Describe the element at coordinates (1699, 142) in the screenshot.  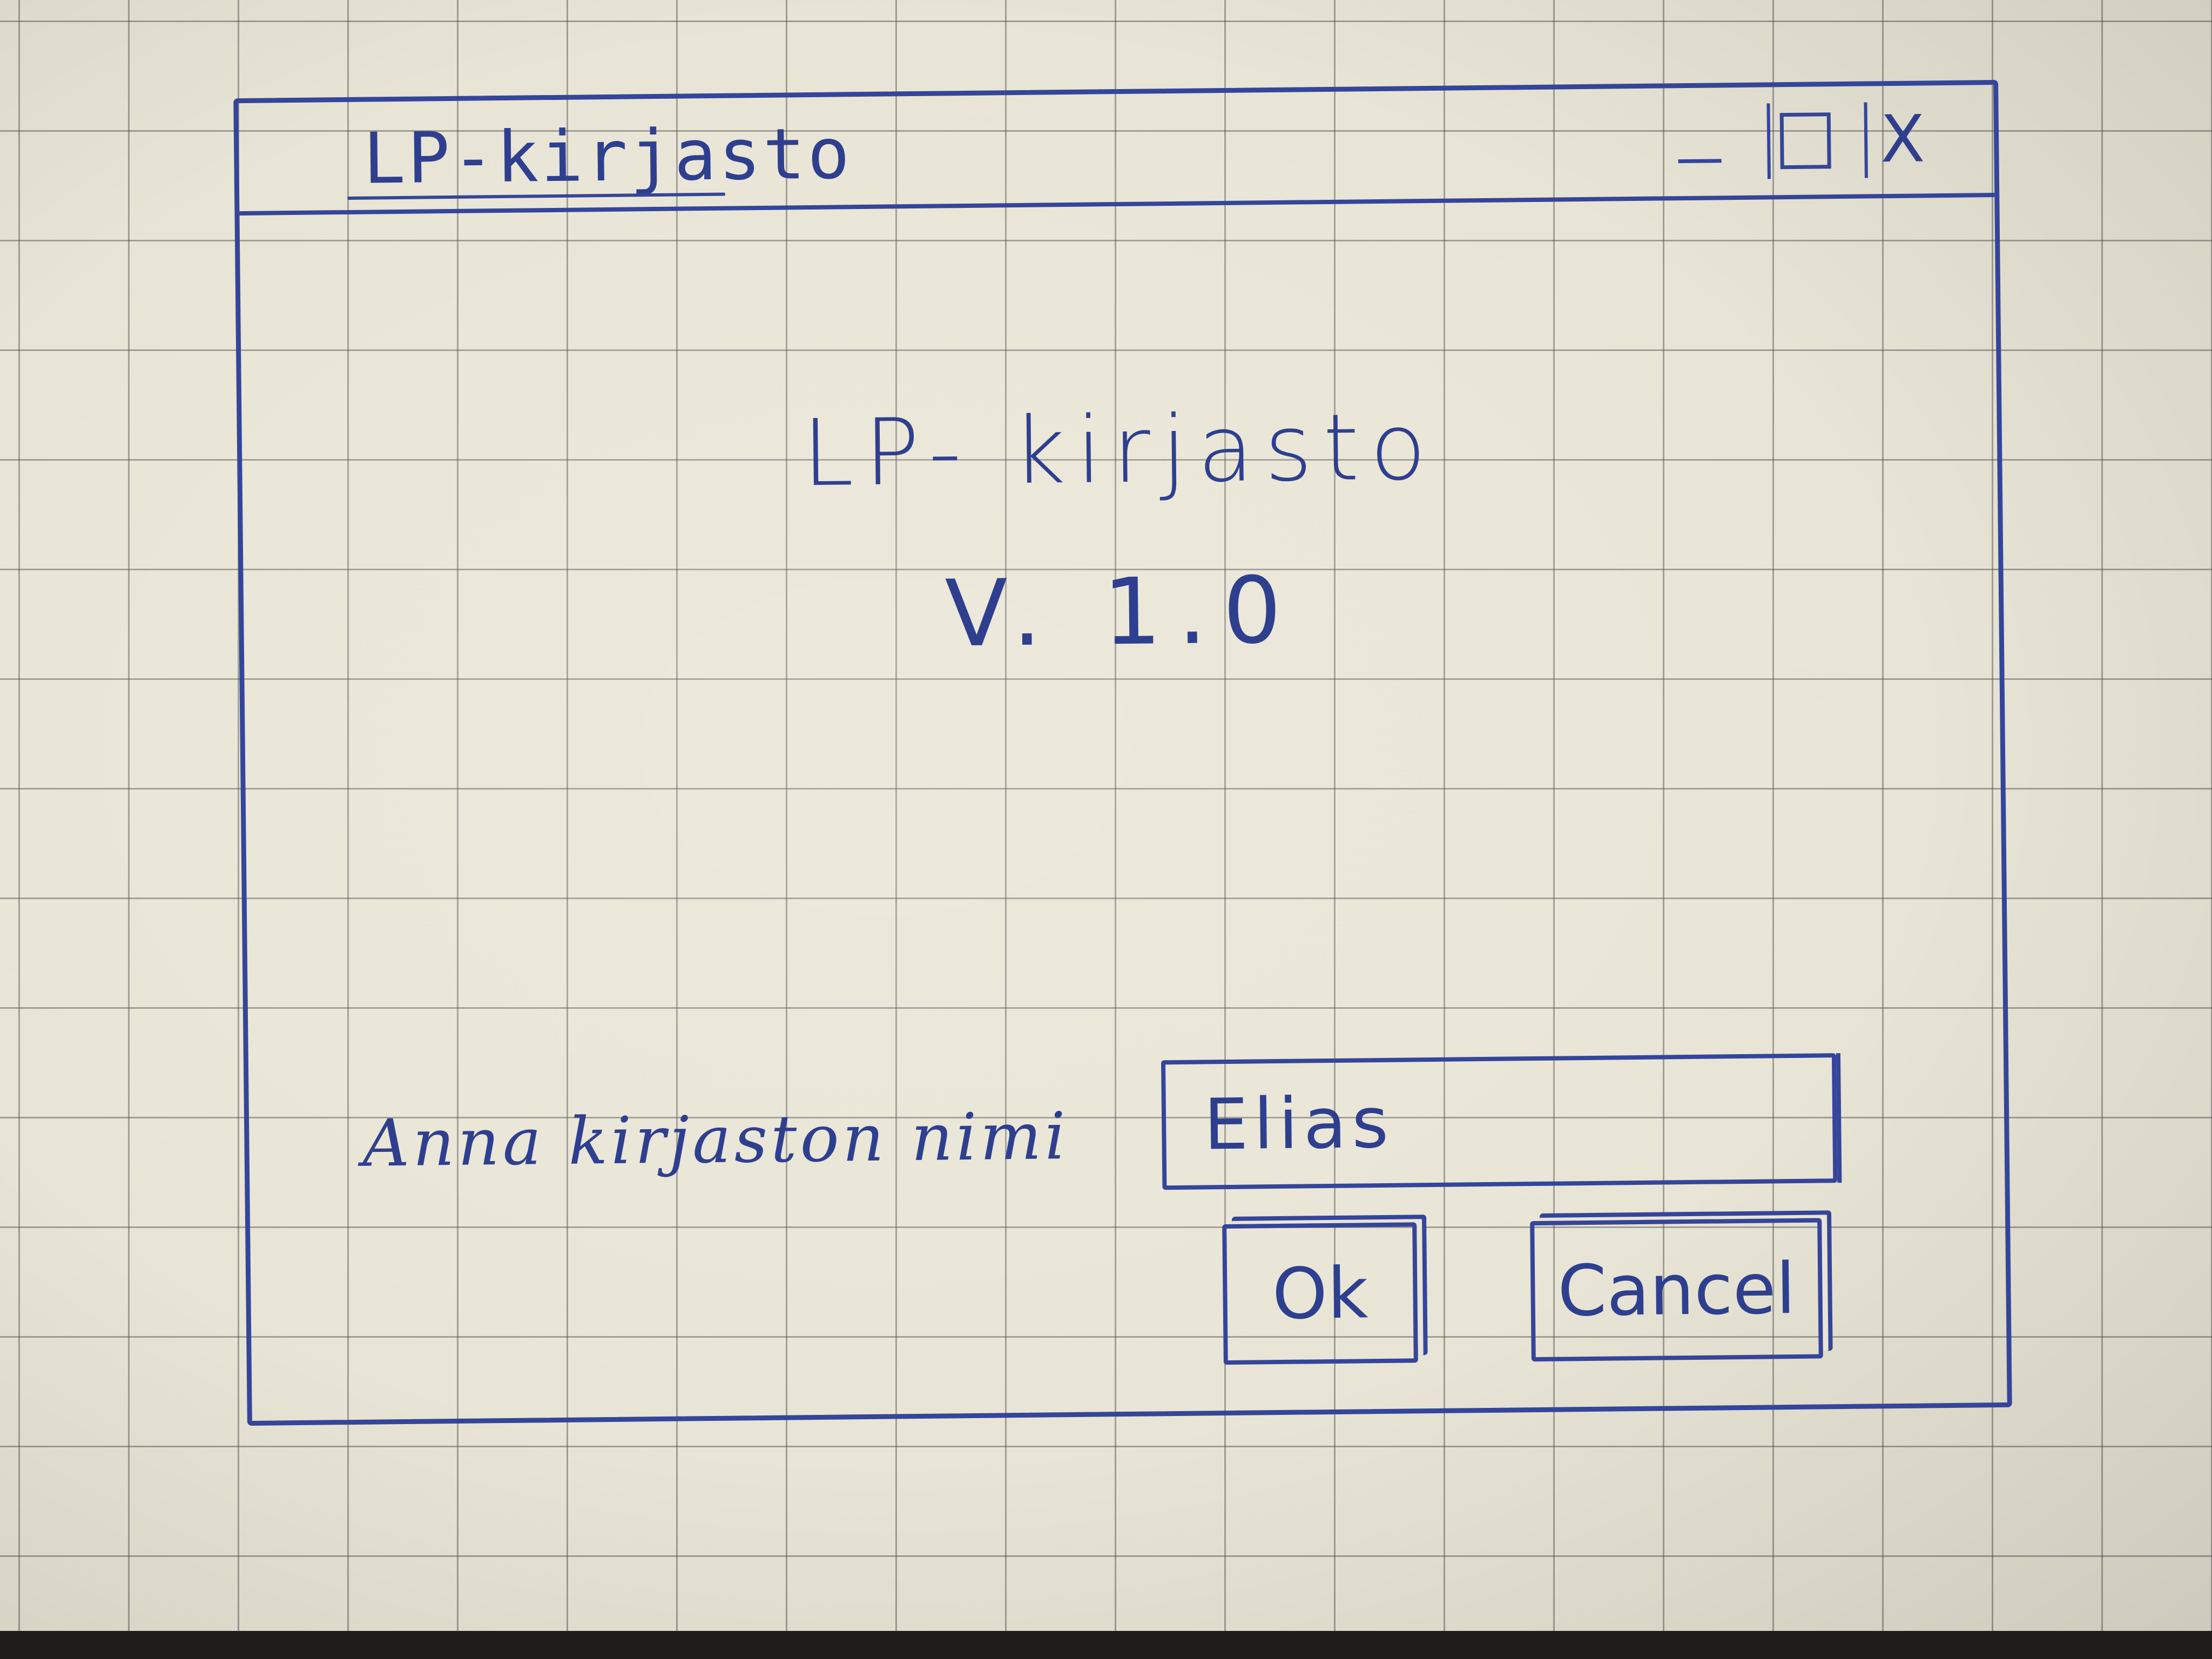
I see `minimize-button` at that location.